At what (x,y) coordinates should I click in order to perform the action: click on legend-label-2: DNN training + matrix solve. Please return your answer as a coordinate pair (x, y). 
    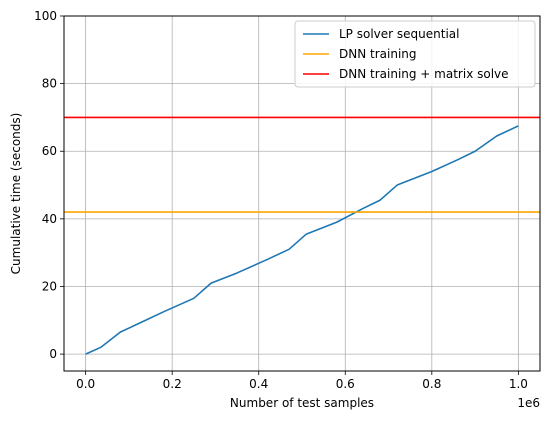
    Looking at the image, I should click on (424, 74).